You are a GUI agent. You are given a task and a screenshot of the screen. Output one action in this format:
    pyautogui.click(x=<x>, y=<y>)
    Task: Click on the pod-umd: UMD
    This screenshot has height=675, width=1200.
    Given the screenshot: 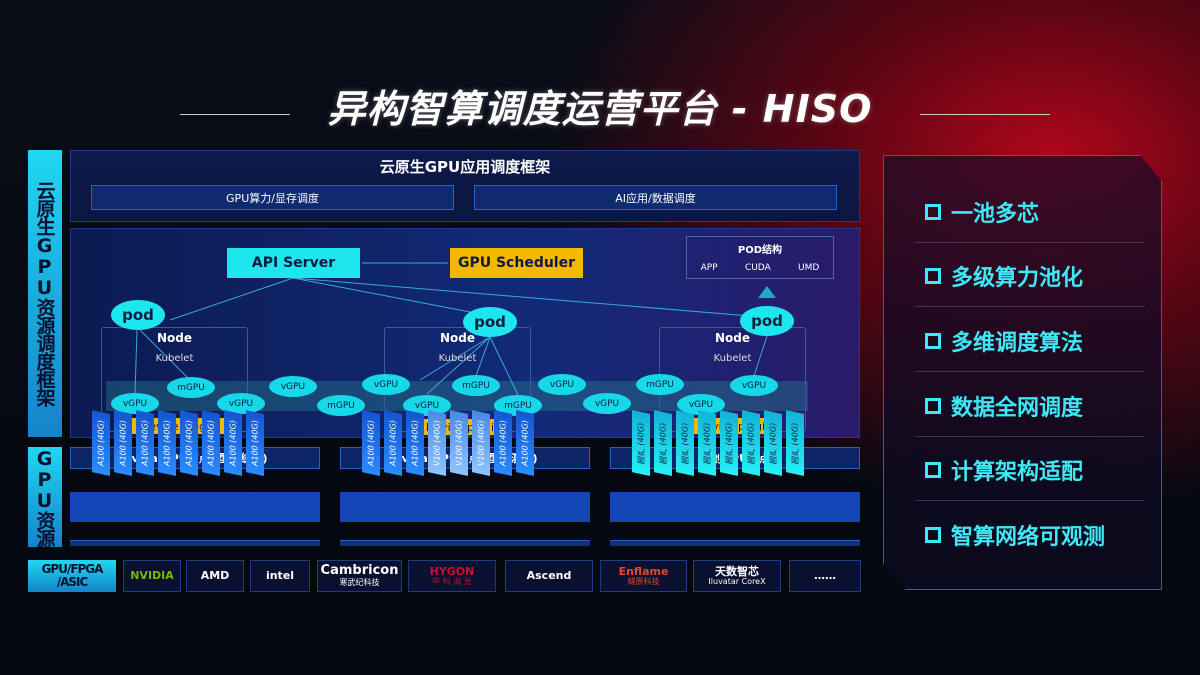 What is the action you would take?
    pyautogui.click(x=809, y=268)
    